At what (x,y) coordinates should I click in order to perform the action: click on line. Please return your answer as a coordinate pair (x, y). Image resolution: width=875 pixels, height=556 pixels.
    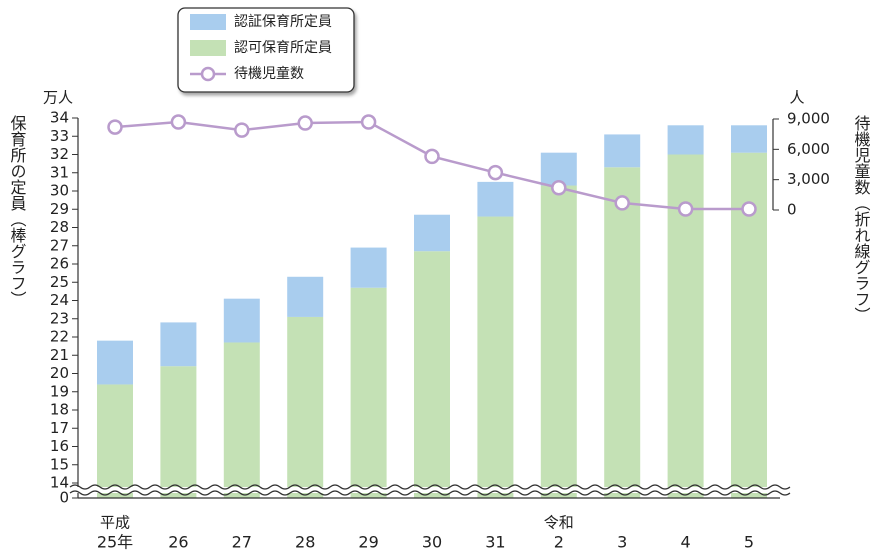
    Looking at the image, I should click on (431, 165).